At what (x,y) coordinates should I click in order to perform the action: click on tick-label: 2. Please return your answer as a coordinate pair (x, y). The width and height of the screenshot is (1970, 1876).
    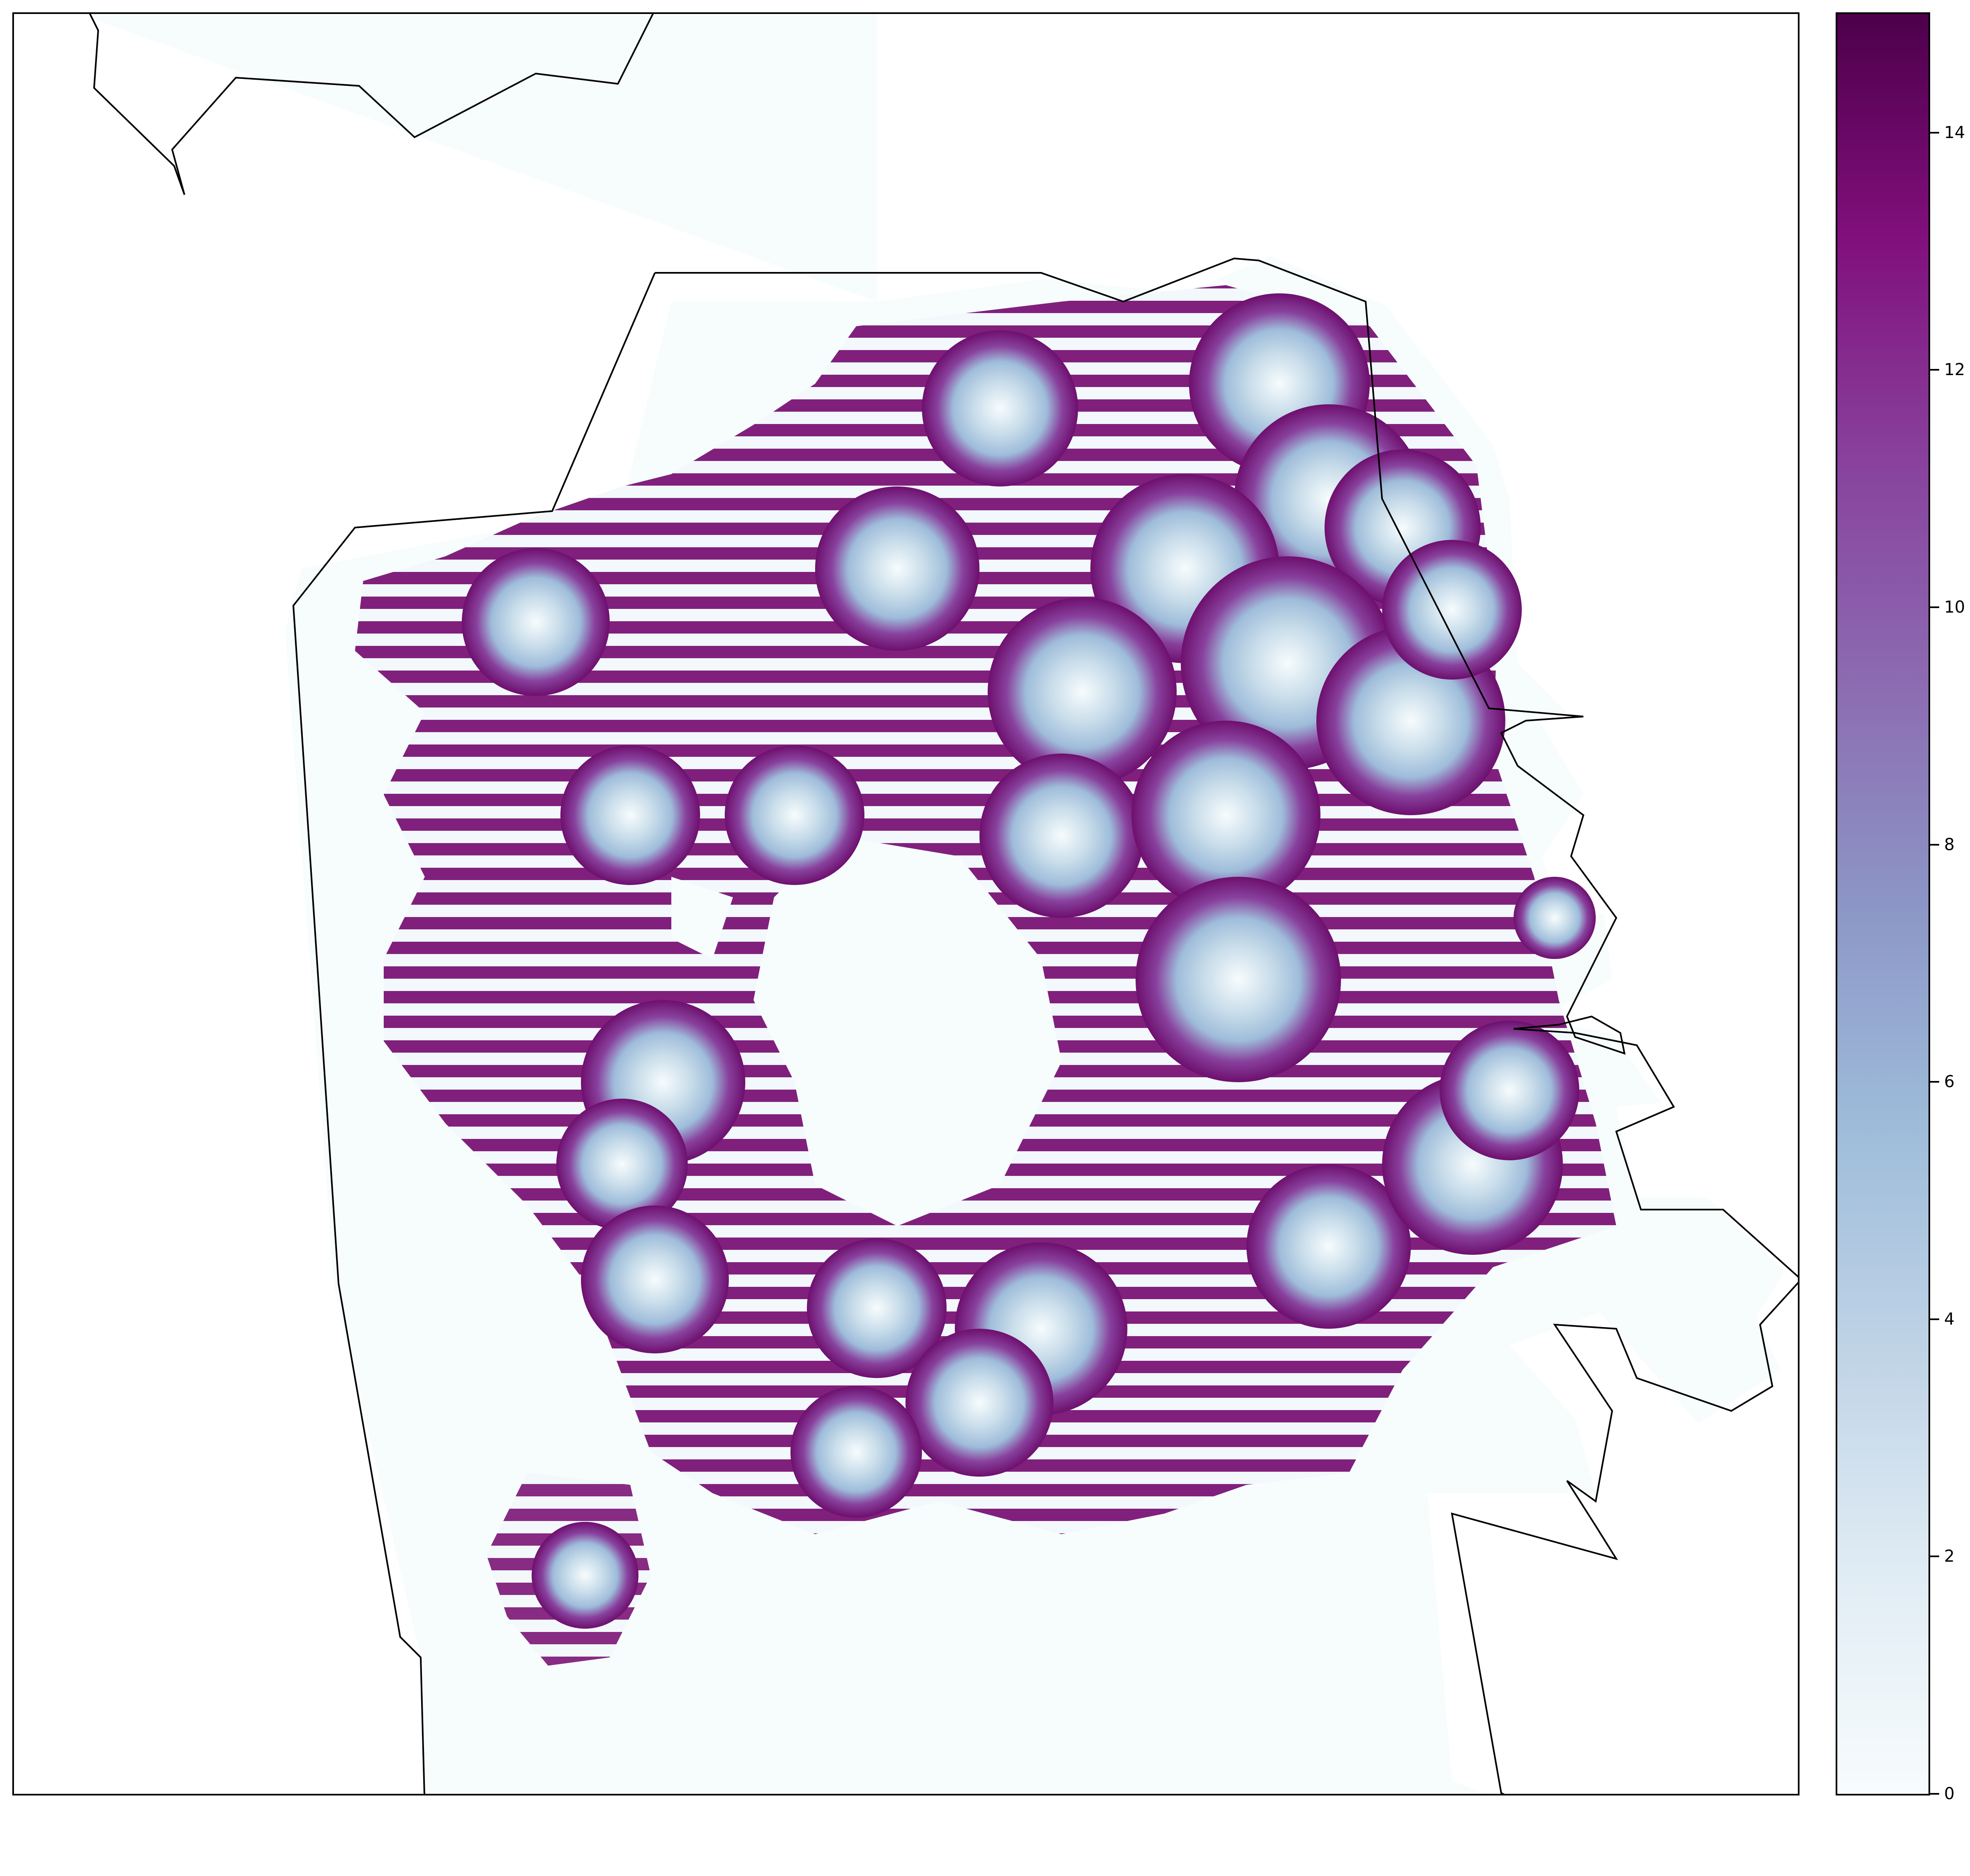
    Looking at the image, I should click on (1949, 1557).